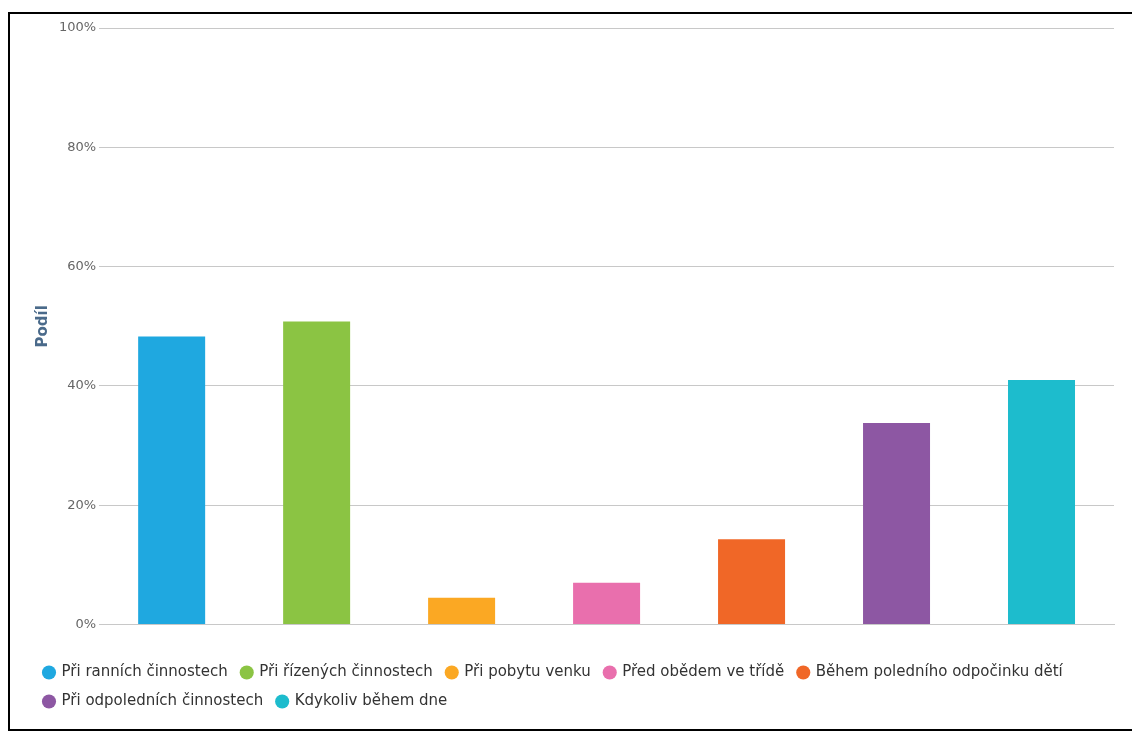 Image resolution: width=1134 pixels, height=733 pixels. I want to click on legend-label: Při odpoledních činnostech, so click(162, 700).